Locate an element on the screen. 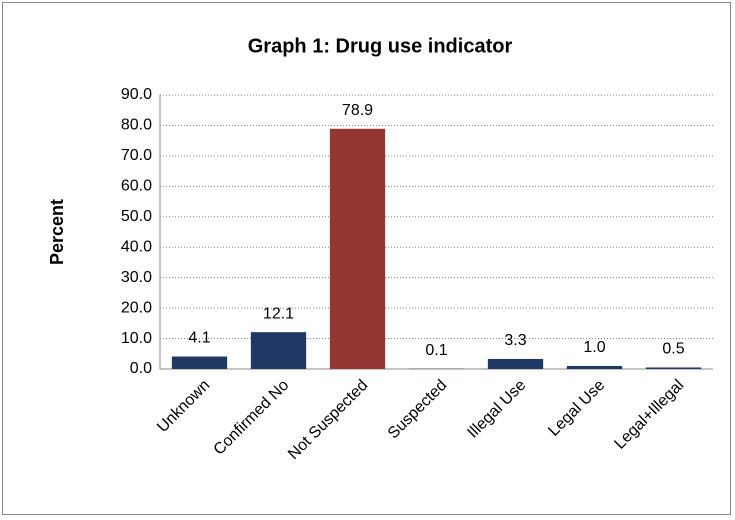  data-label: 0.1 is located at coordinates (436, 350).